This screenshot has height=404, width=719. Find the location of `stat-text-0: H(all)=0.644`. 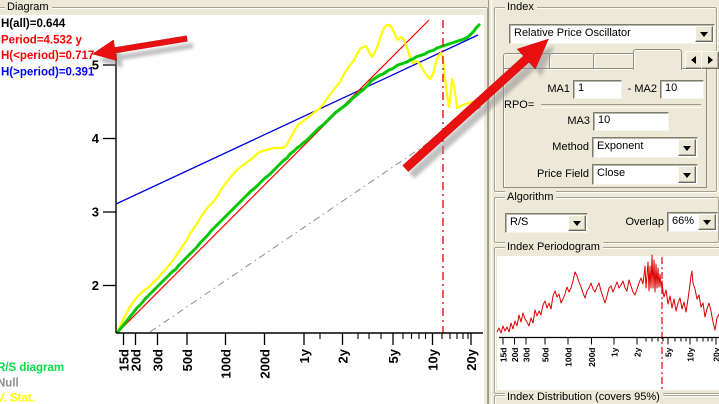

stat-text-0: H(all)=0.644 is located at coordinates (33, 24).